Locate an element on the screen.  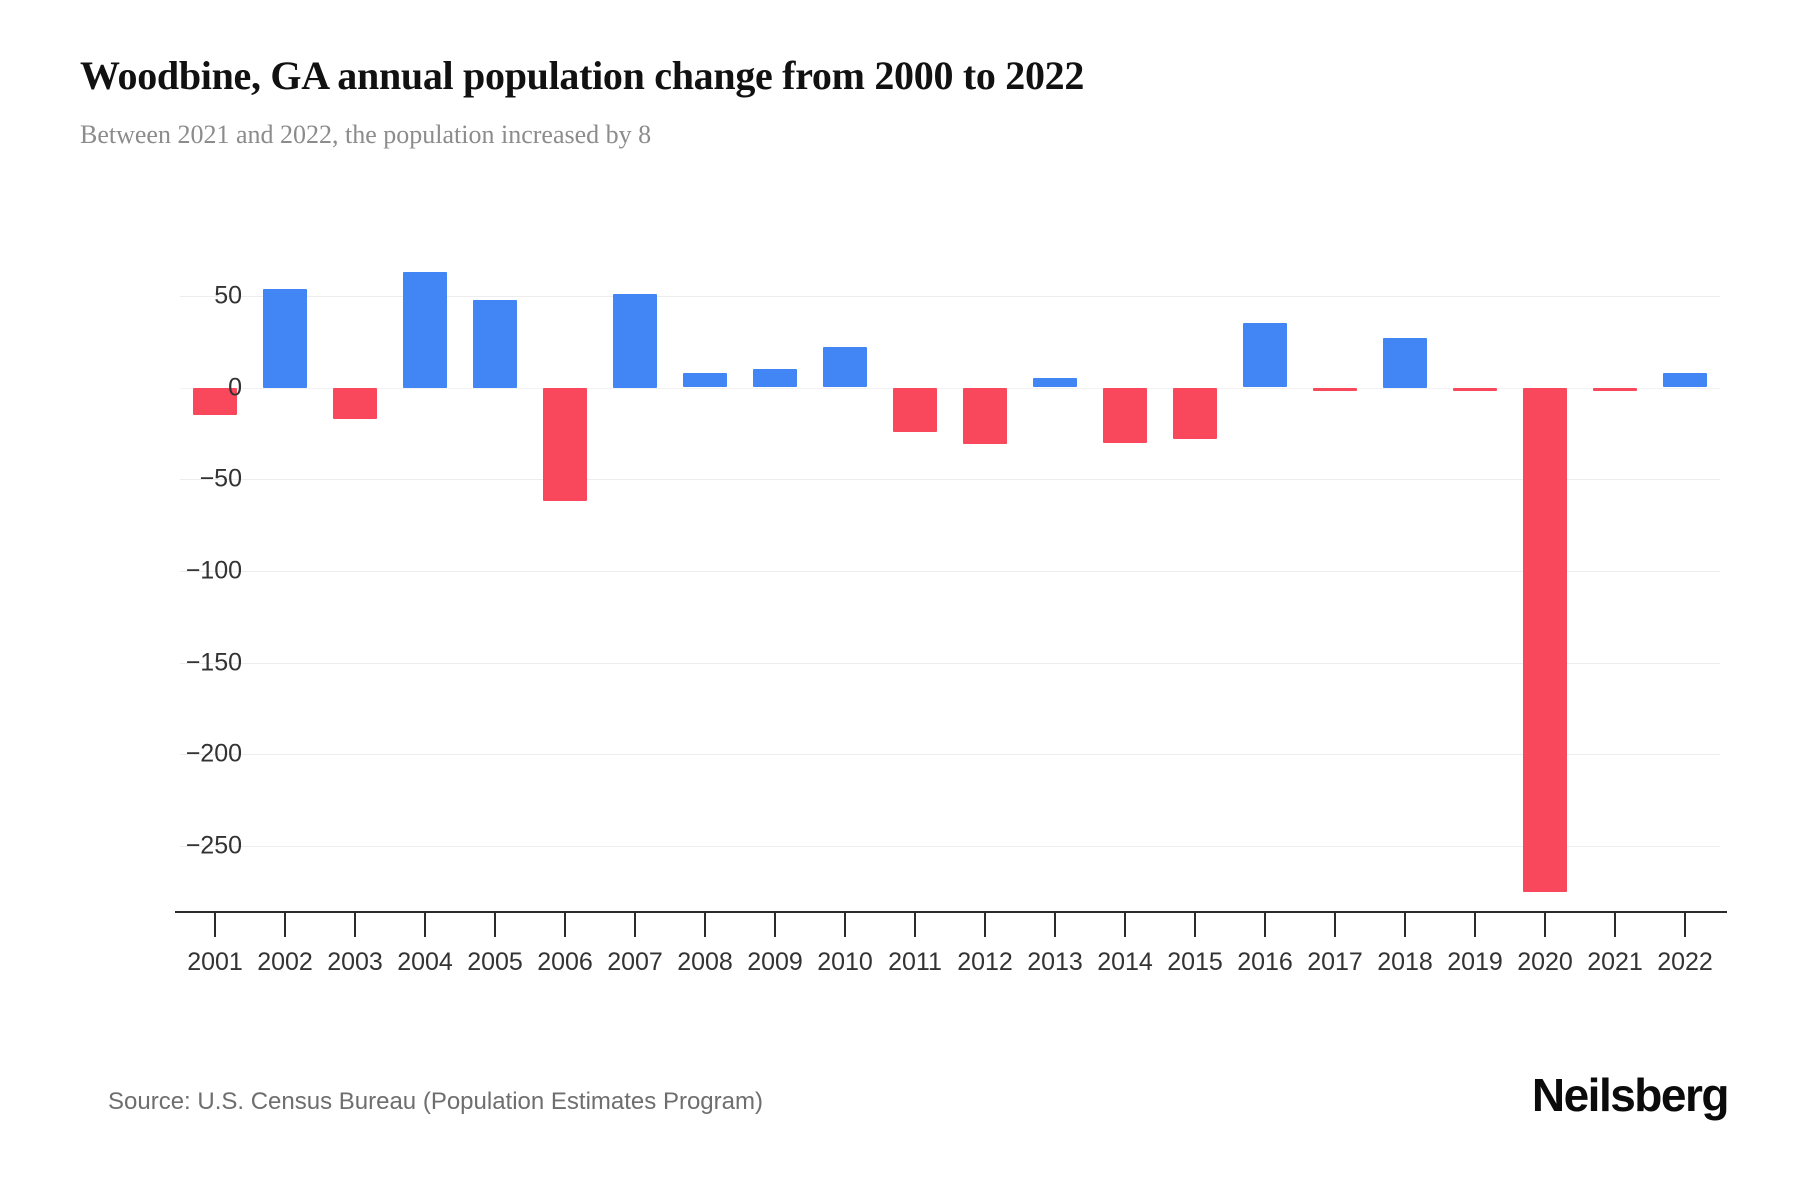
x-axis-tick-label: 2005 is located at coordinates (495, 962).